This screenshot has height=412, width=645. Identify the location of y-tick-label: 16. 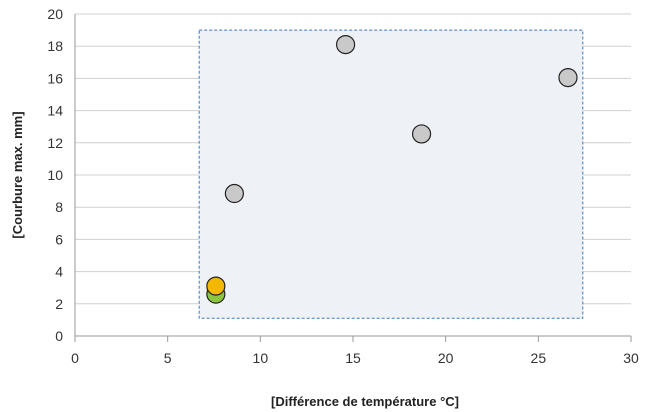
(55, 78).